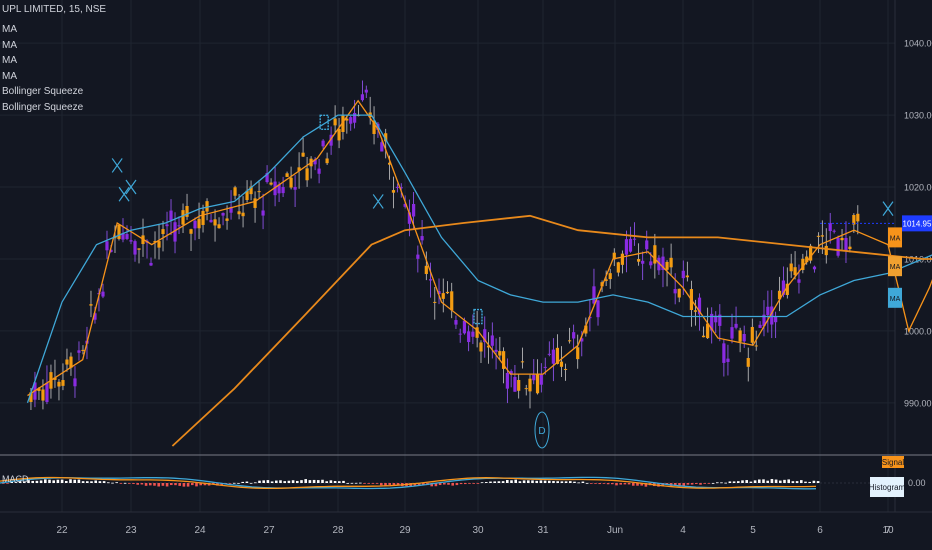 Image resolution: width=932 pixels, height=550 pixels. I want to click on y-tick-label: 1020.00, so click(918, 188).